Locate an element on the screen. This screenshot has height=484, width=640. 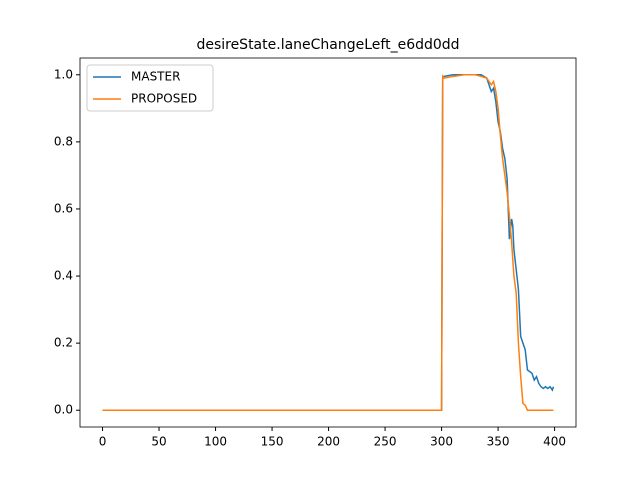
y-tick-label: 0.4 is located at coordinates (63, 276).